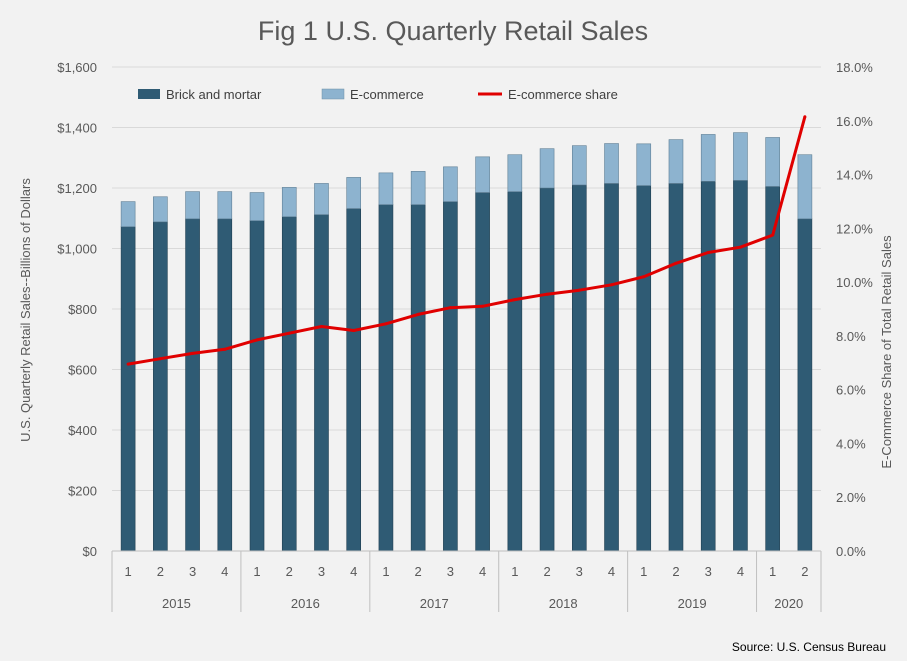 Image resolution: width=907 pixels, height=661 pixels. I want to click on x-year-label: 2017, so click(434, 603).